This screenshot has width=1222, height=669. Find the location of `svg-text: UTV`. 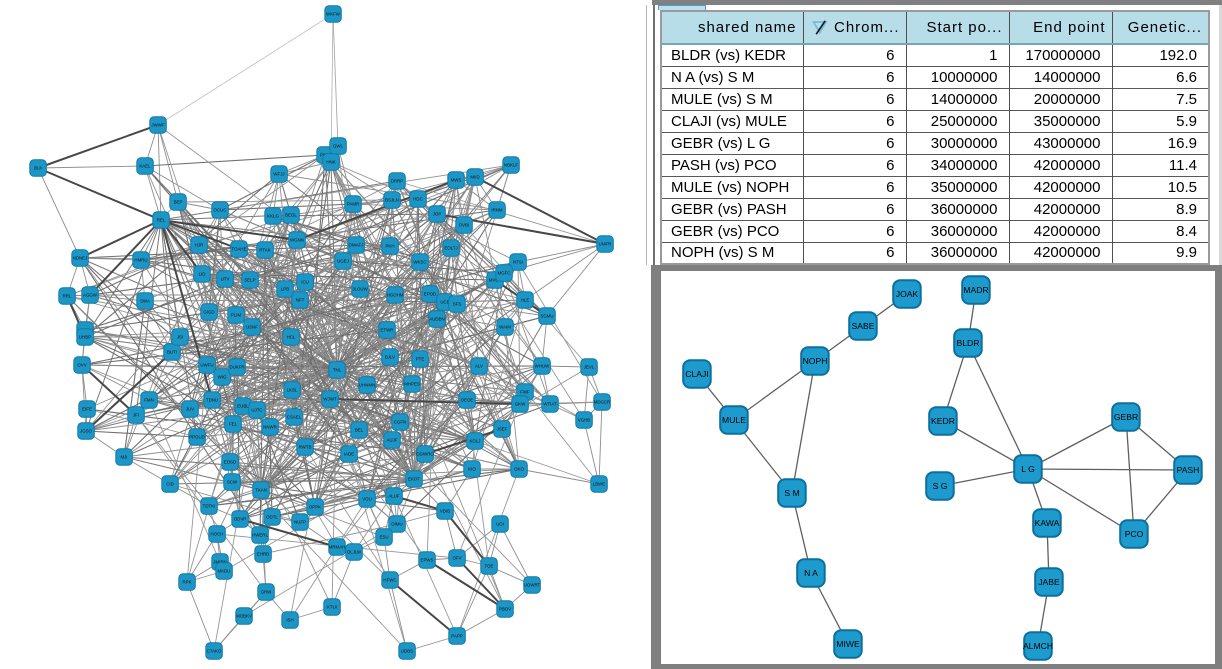

svg-text: UTV is located at coordinates (225, 279).